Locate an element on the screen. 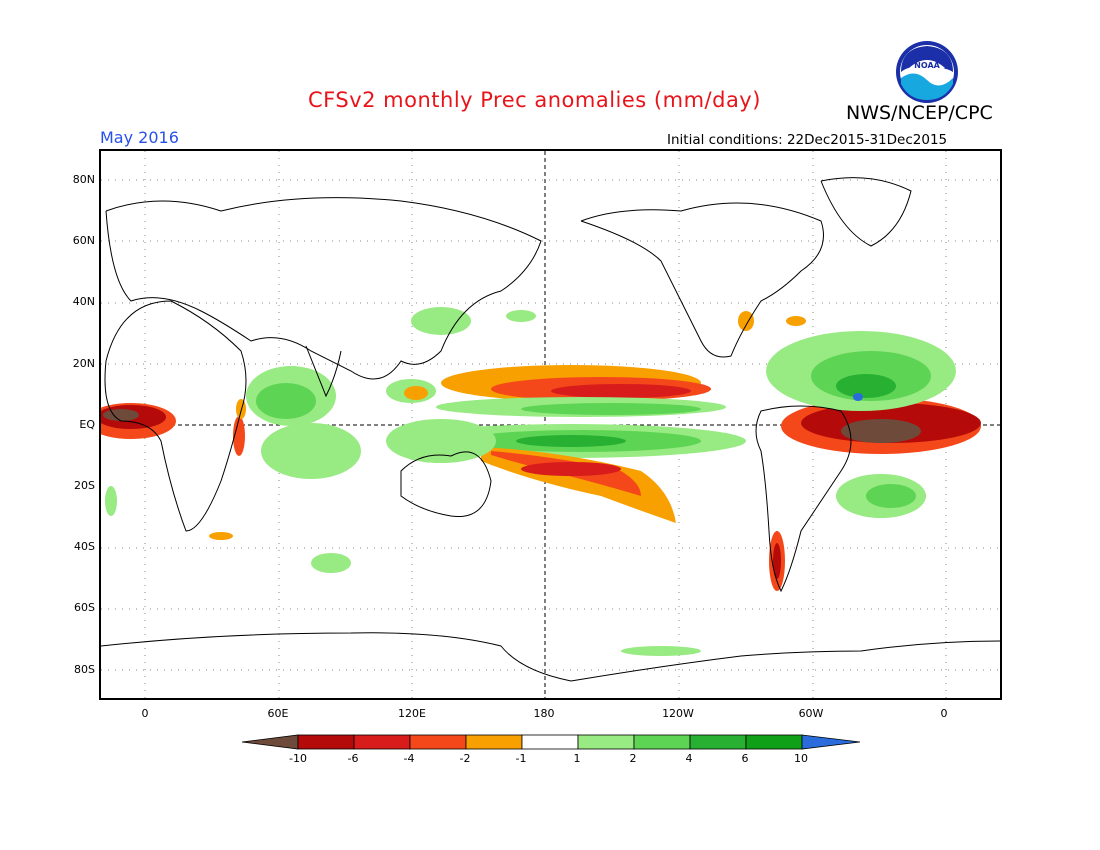 The width and height of the screenshot is (1100, 850). valid-month: May 2016 is located at coordinates (139, 137).